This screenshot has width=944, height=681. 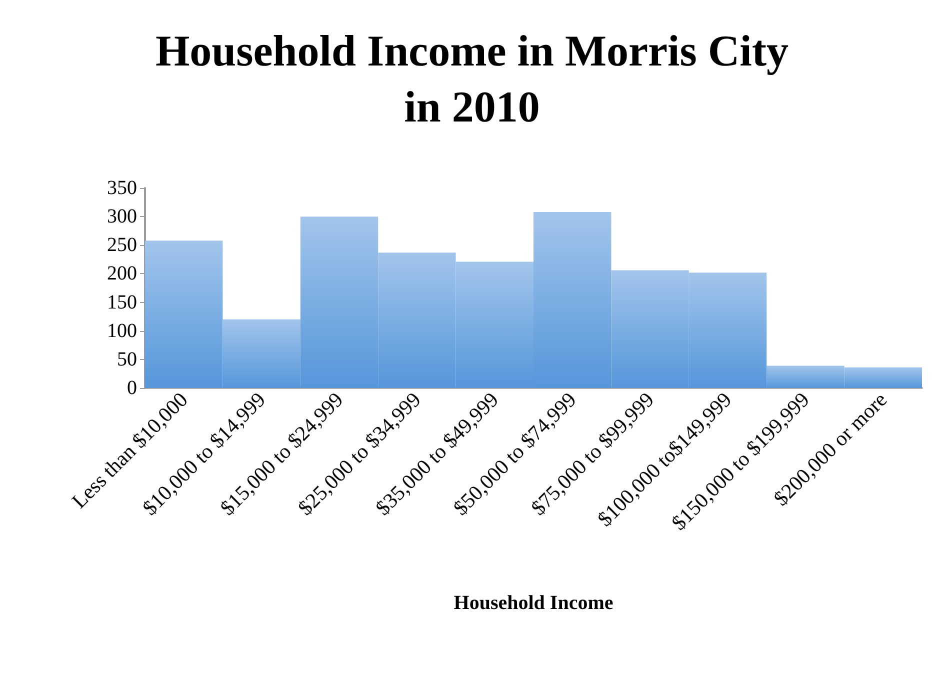 I want to click on chart-title: Household Income in Morris City in 2010, so click(x=472, y=79).